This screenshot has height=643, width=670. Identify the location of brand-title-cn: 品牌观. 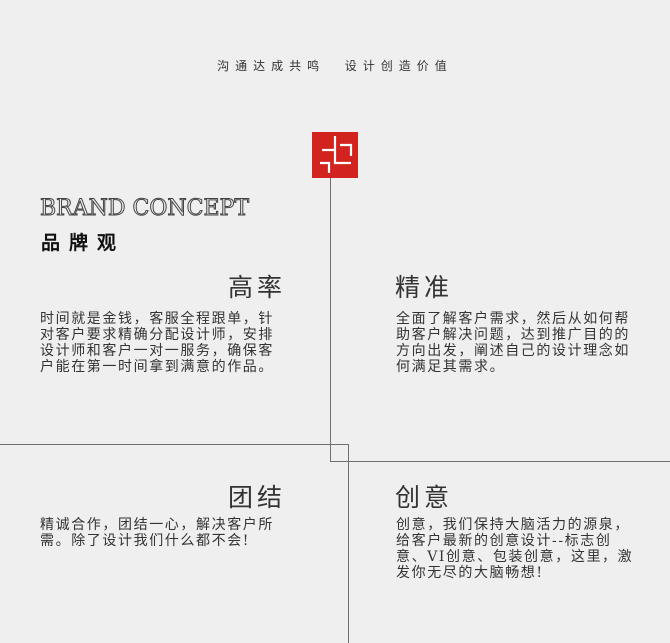
(83, 243).